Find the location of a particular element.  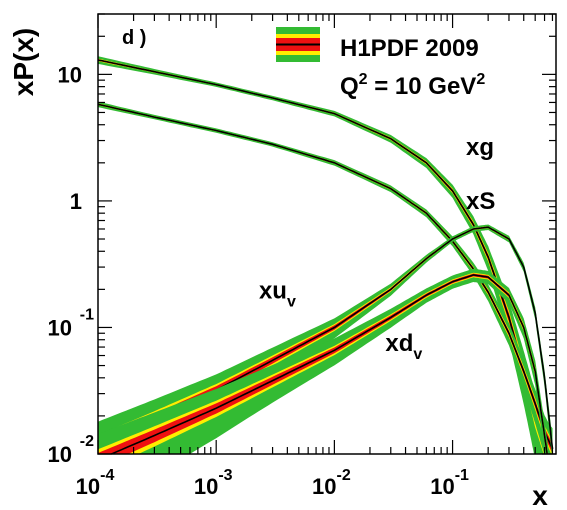

x-tick-label: 10⁻² is located at coordinates (331, 483).